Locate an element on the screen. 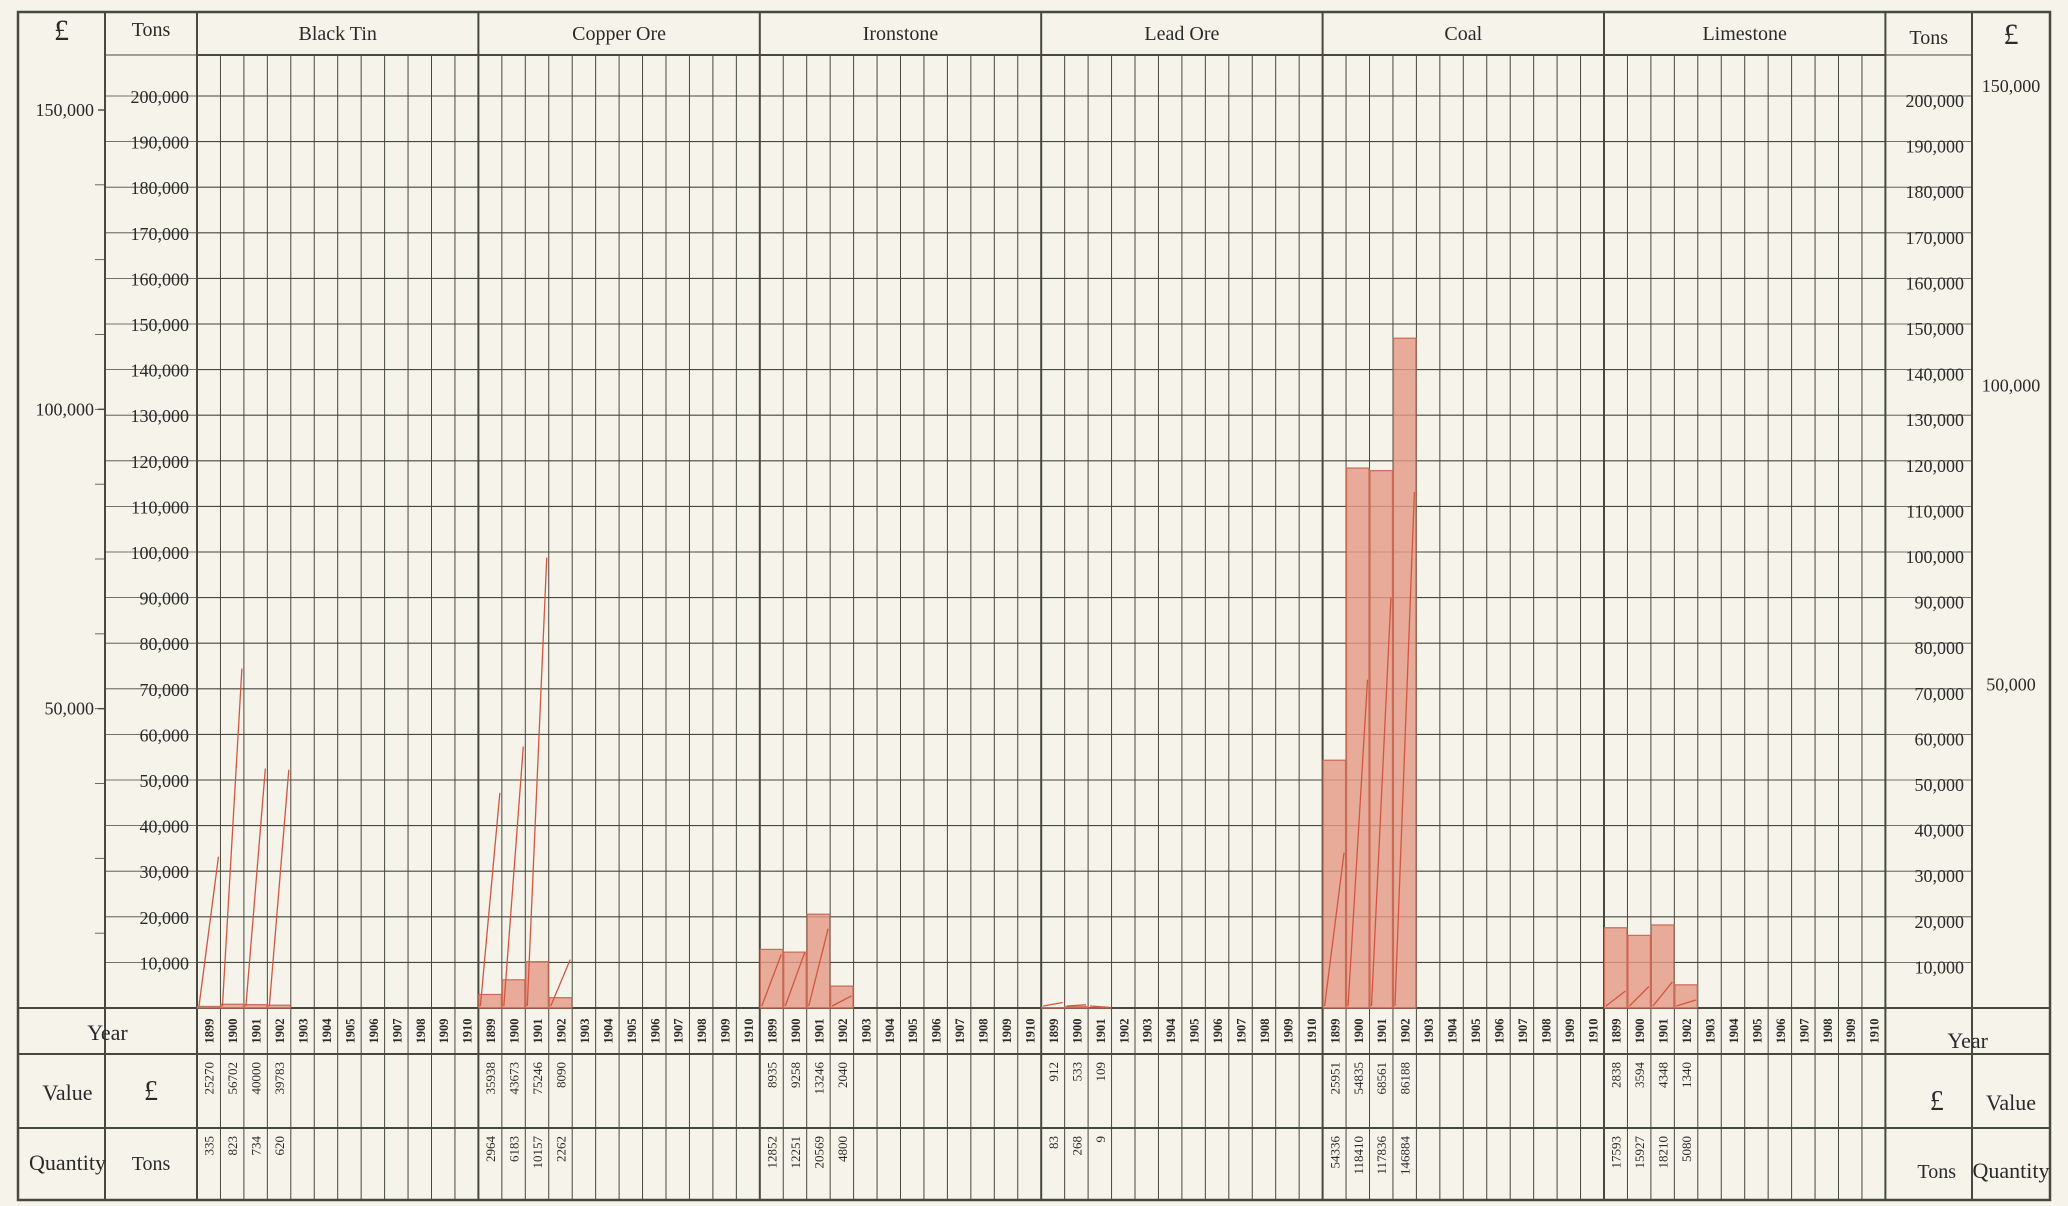 The width and height of the screenshot is (2068, 1206). mineral-title: Copper Ore is located at coordinates (619, 34).